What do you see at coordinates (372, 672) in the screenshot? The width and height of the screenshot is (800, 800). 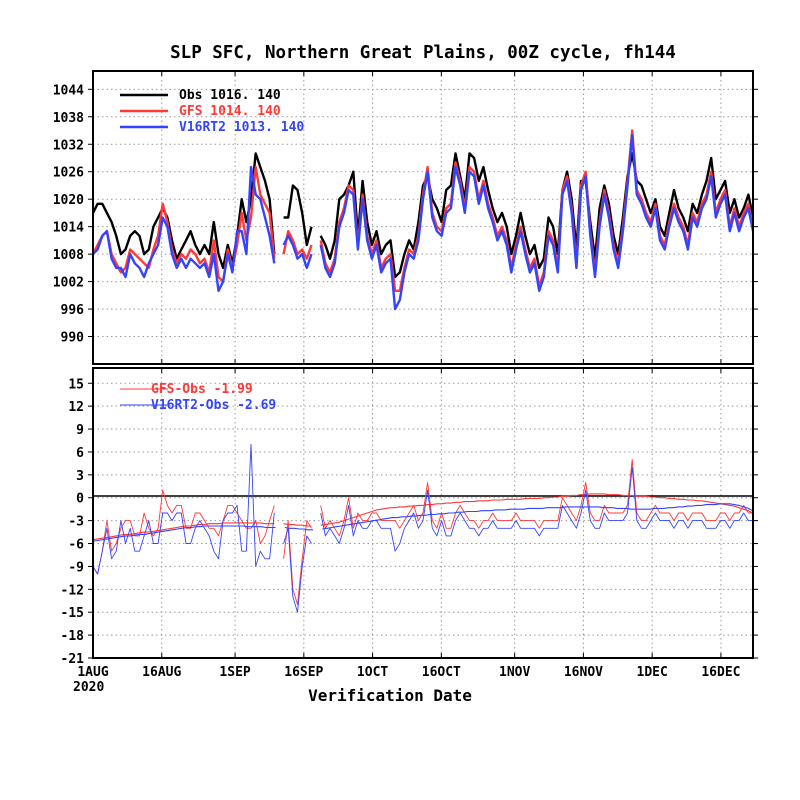 I see `x-tick-label: 1OCT` at bounding box center [372, 672].